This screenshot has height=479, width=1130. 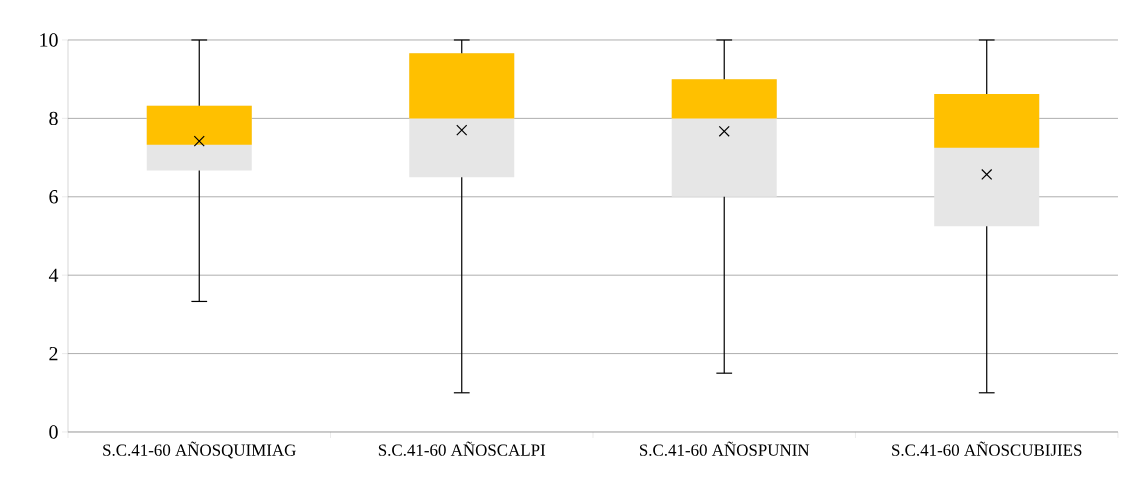 What do you see at coordinates (53, 353) in the screenshot?
I see `y-tick-label: 2` at bounding box center [53, 353].